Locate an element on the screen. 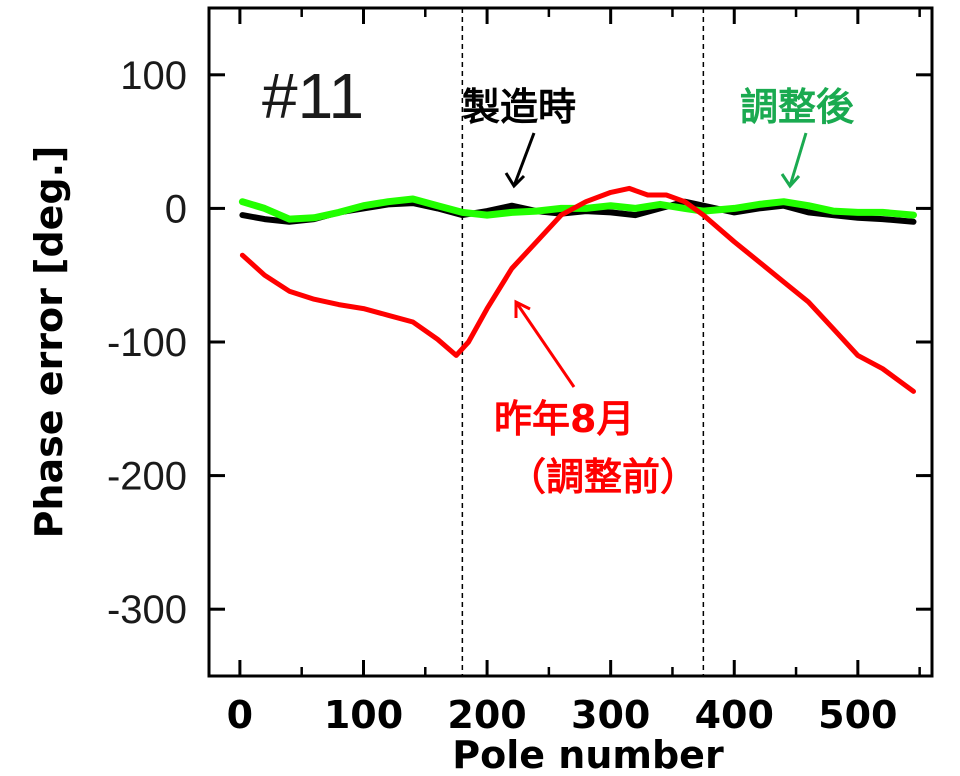 The image size is (960, 776). annotation-before-line1: 昨年8月 is located at coordinates (564, 419).